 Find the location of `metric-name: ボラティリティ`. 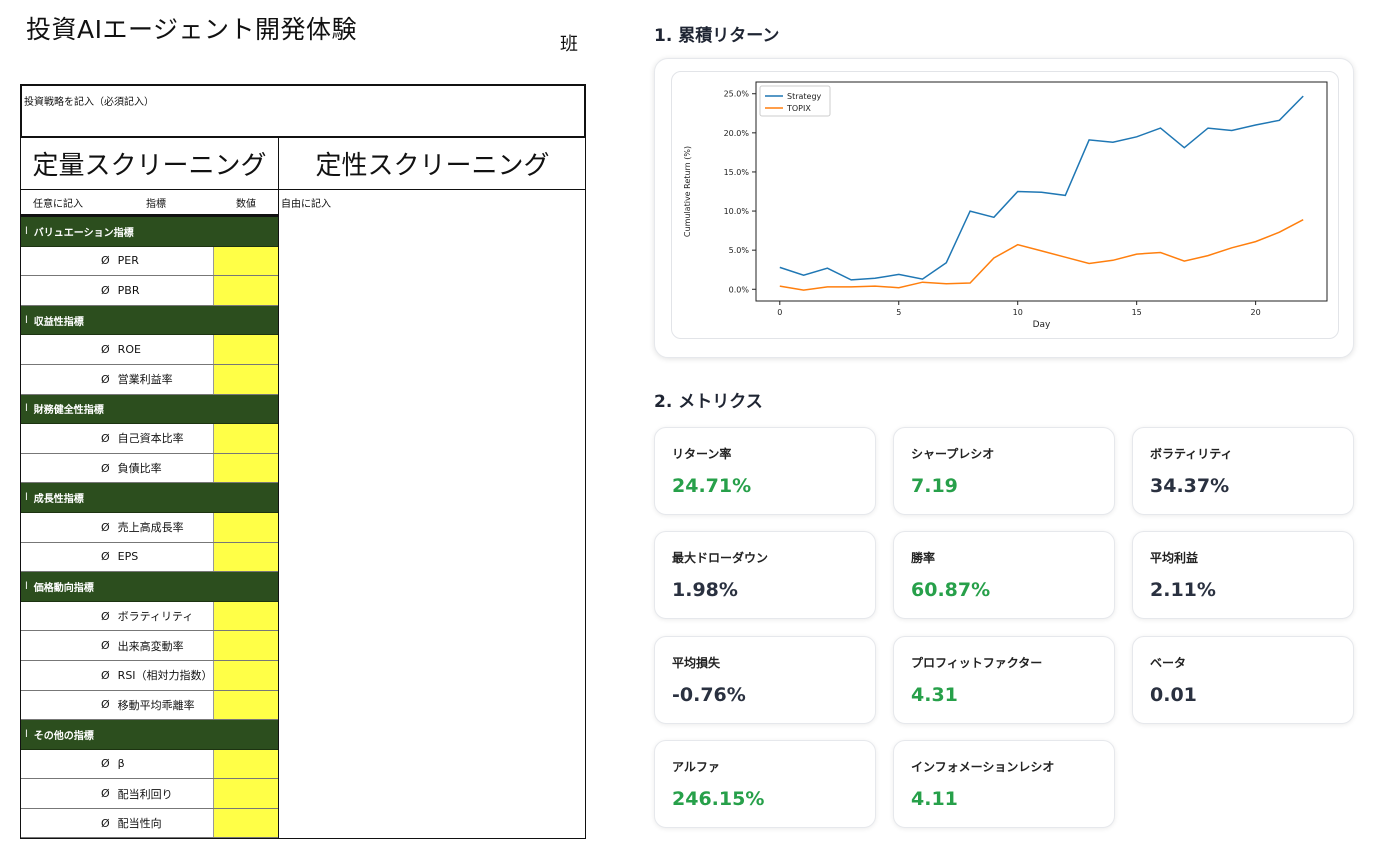

metric-name: ボラティリティ is located at coordinates (155, 617).